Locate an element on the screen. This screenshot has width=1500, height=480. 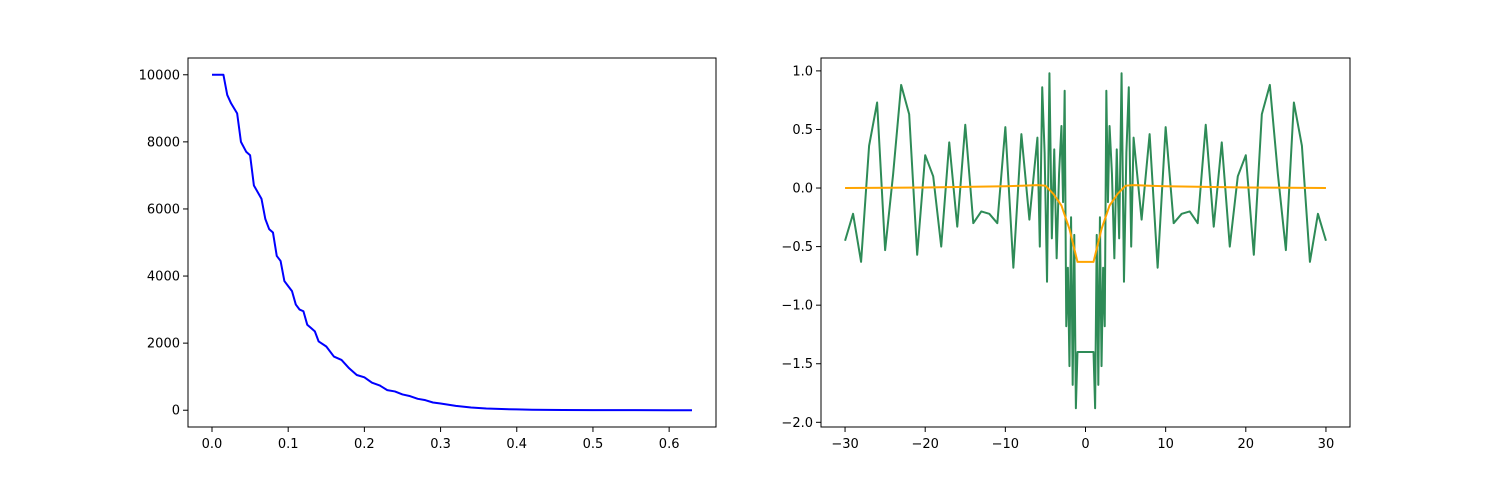
chart-1-ytick-label: 0.5 is located at coordinates (802, 130).